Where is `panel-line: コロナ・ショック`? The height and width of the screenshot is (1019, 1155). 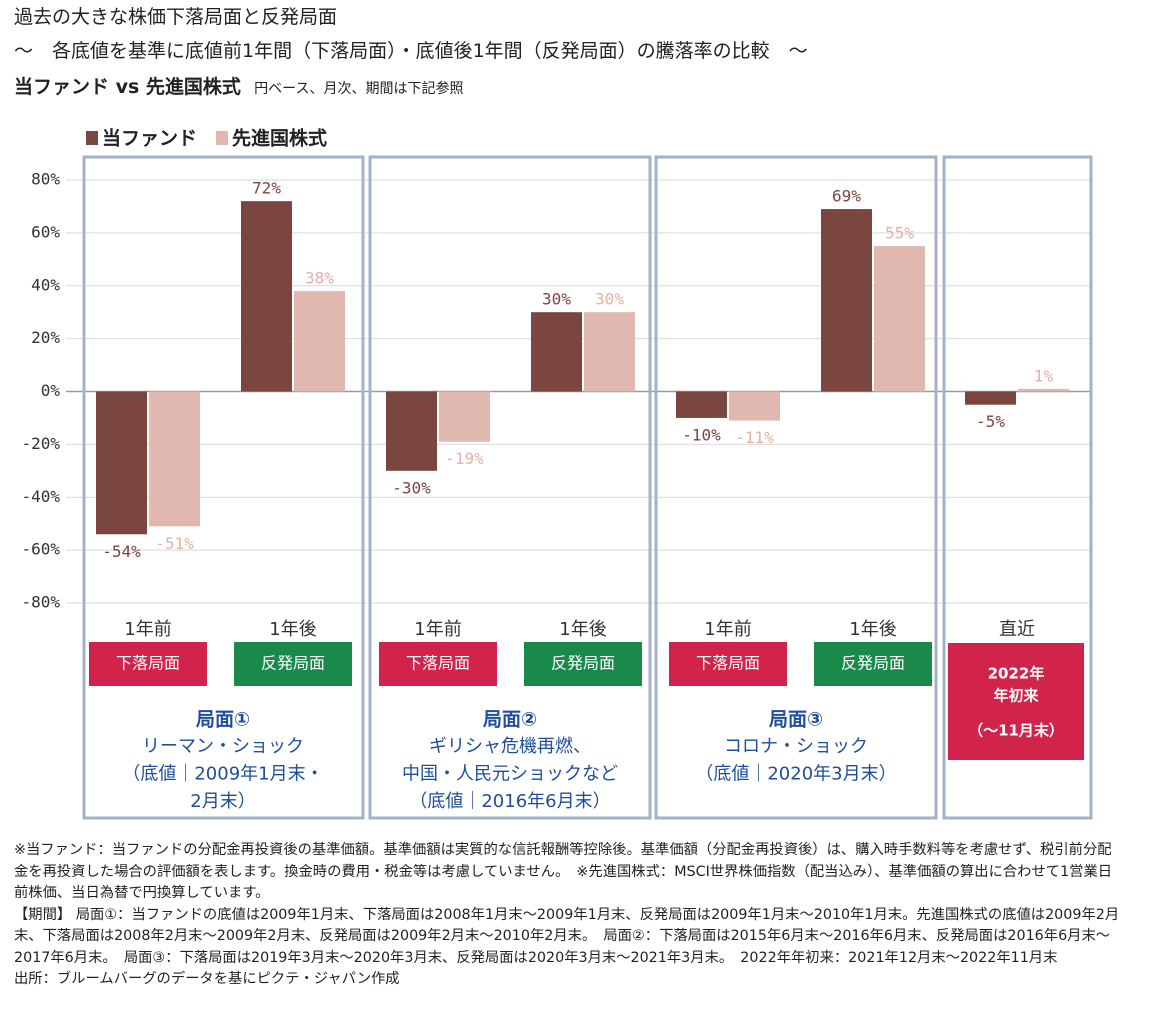
panel-line: コロナ・ショック is located at coordinates (796, 746).